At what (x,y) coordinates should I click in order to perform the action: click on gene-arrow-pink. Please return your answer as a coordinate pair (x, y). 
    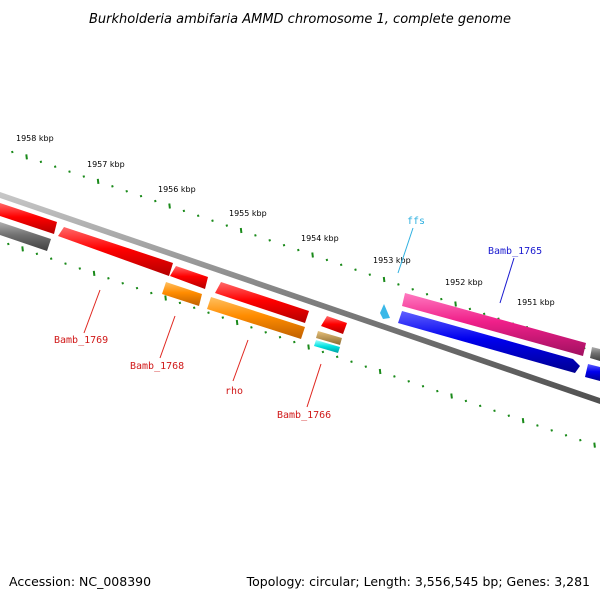
    Looking at the image, I should click on (494, 324).